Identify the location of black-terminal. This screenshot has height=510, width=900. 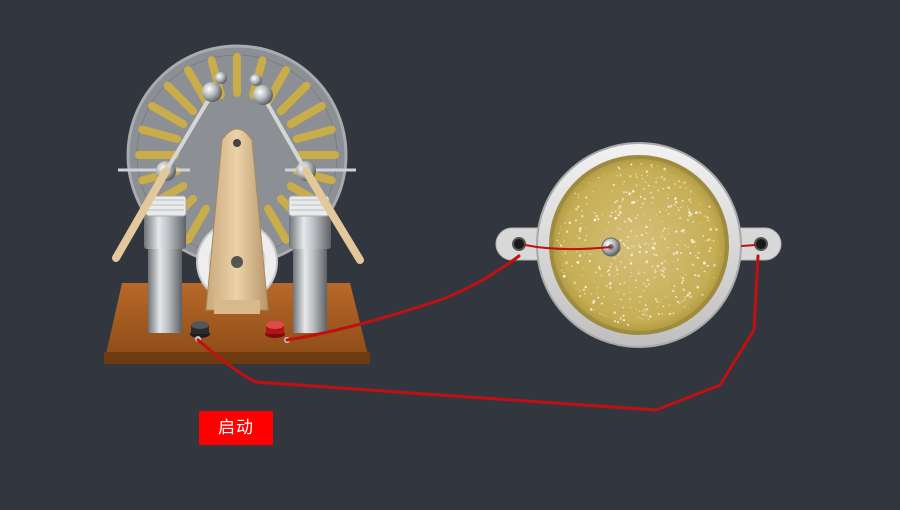
(200, 331).